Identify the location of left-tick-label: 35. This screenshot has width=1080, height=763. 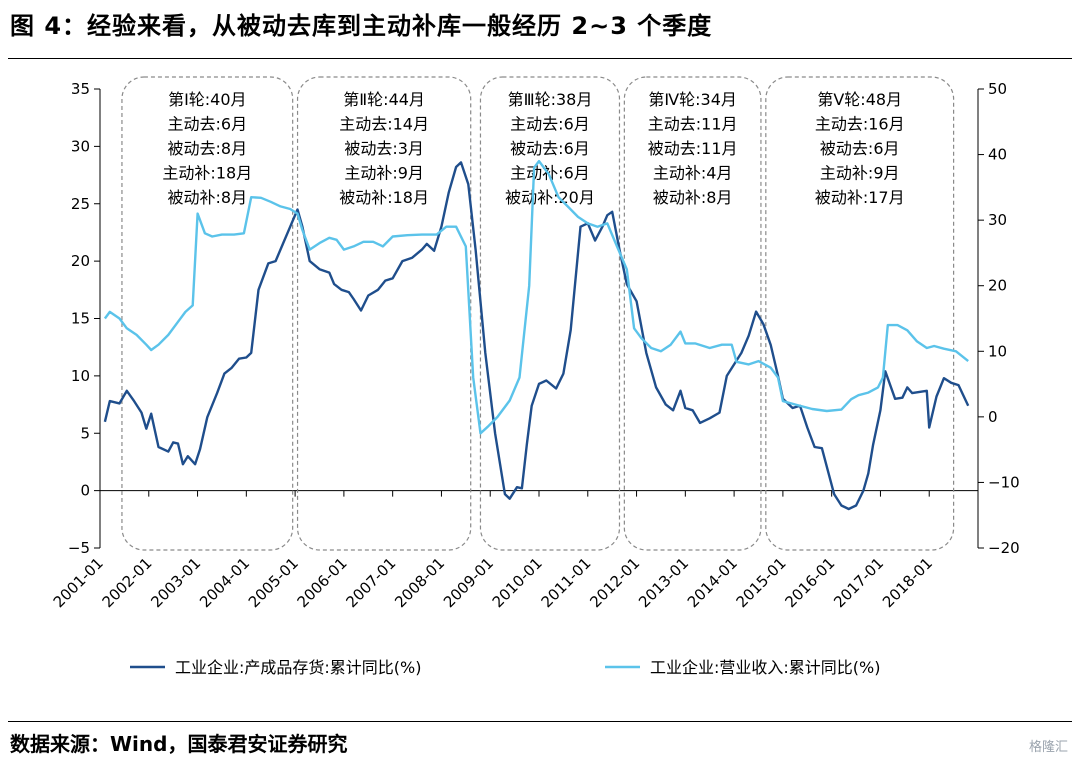
(80, 89).